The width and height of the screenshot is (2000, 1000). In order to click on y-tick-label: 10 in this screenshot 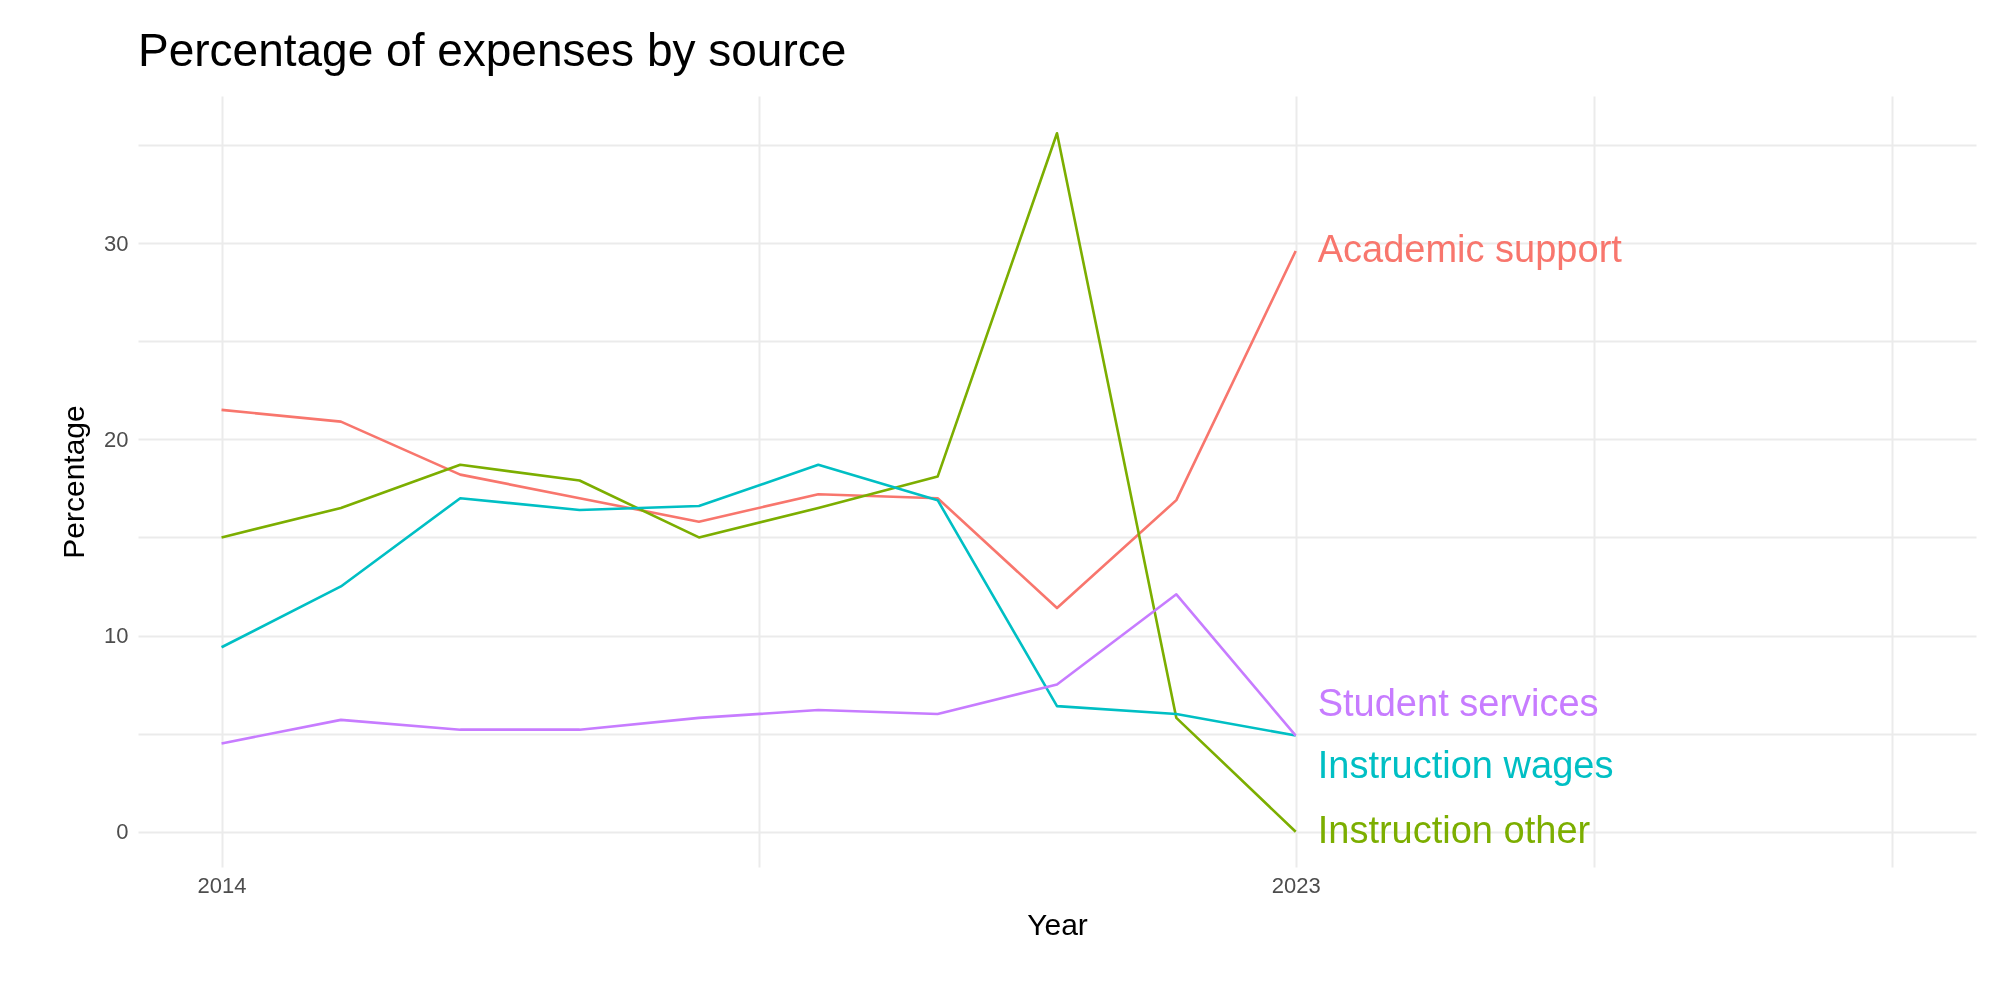, I will do `click(116, 635)`.